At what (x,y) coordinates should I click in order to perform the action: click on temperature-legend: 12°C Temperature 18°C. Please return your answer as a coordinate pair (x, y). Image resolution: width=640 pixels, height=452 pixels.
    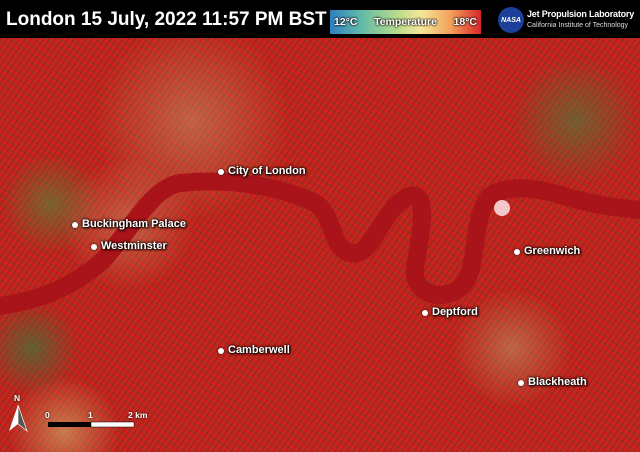
    Looking at the image, I should click on (405, 22).